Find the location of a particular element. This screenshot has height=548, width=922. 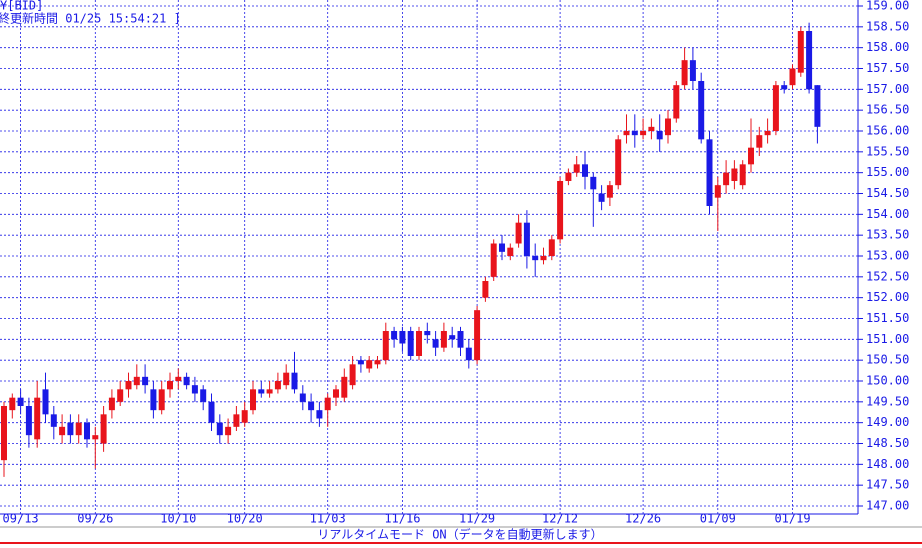

x-tick-label: 10/10 is located at coordinates (178, 519).